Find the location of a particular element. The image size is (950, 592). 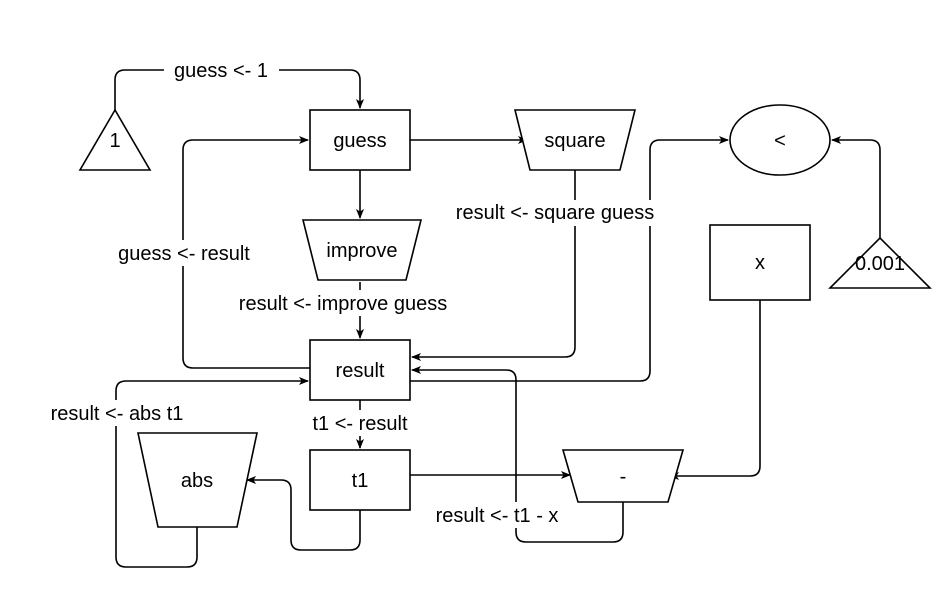

node-minus-label: - is located at coordinates (623, 477).